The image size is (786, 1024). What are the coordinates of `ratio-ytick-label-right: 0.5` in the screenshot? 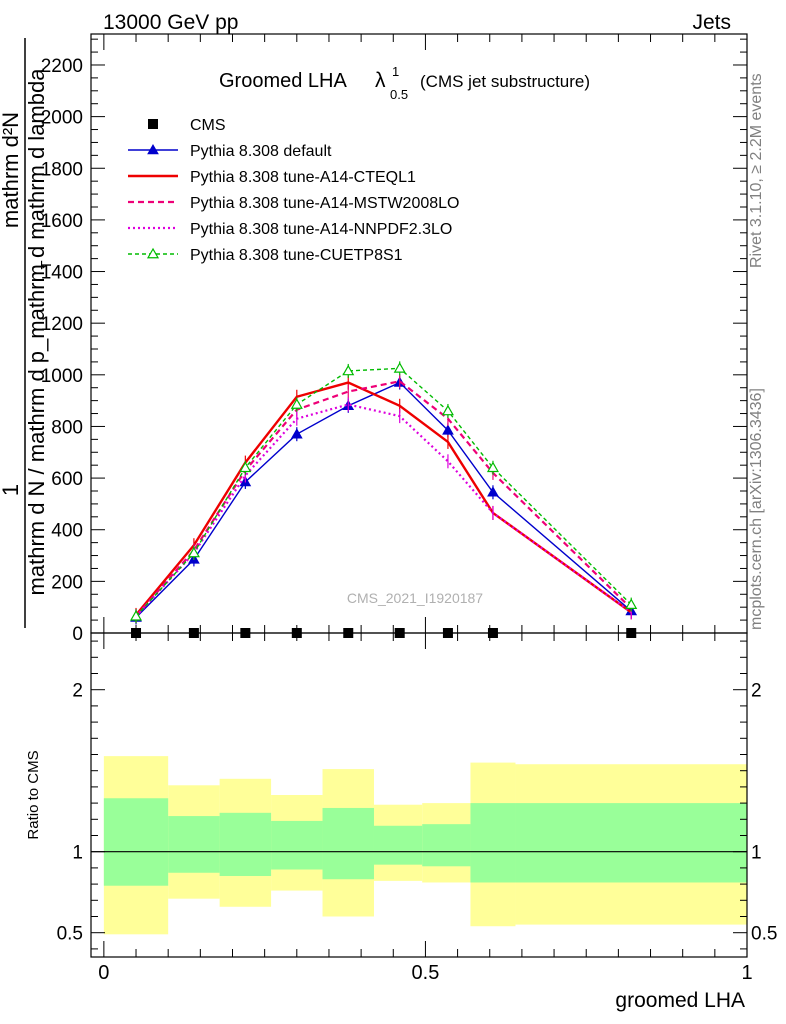 It's located at (764, 934).